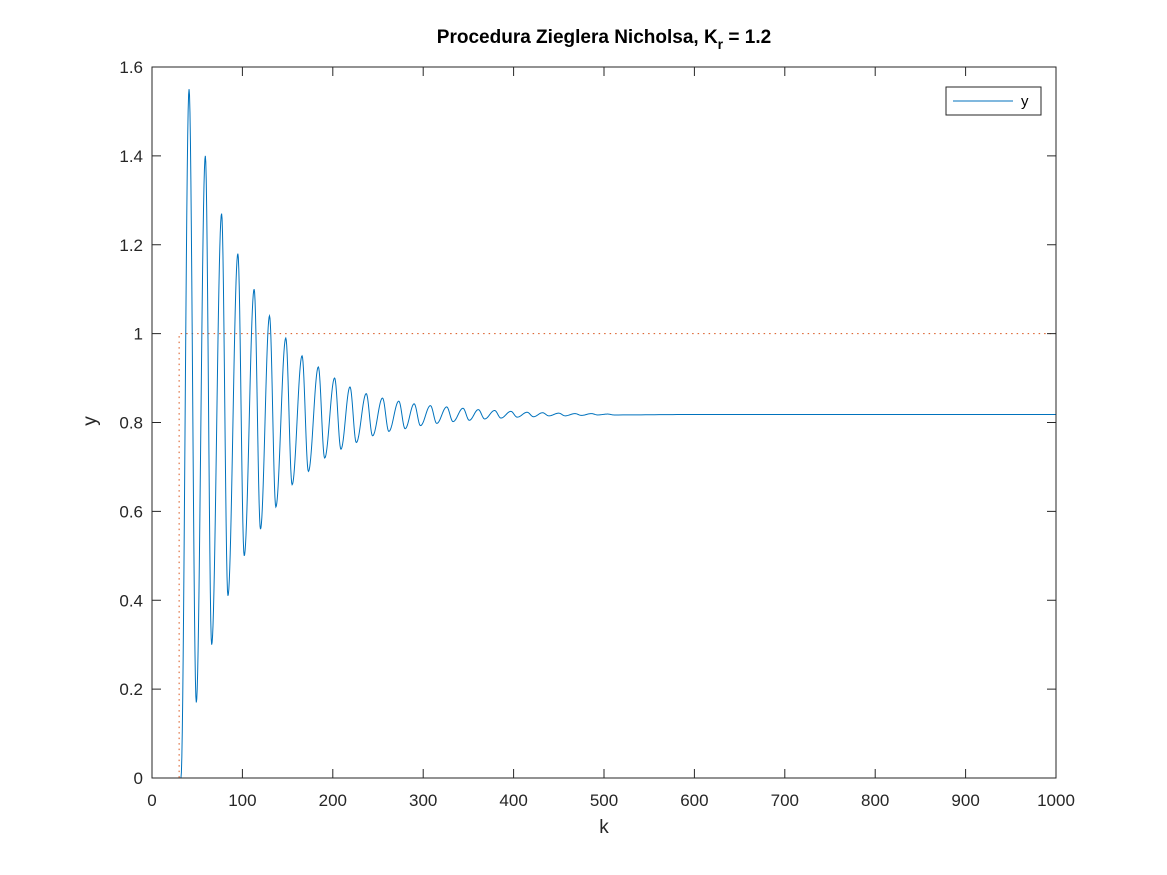  I want to click on chart-title-subscript: r, so click(720, 44).